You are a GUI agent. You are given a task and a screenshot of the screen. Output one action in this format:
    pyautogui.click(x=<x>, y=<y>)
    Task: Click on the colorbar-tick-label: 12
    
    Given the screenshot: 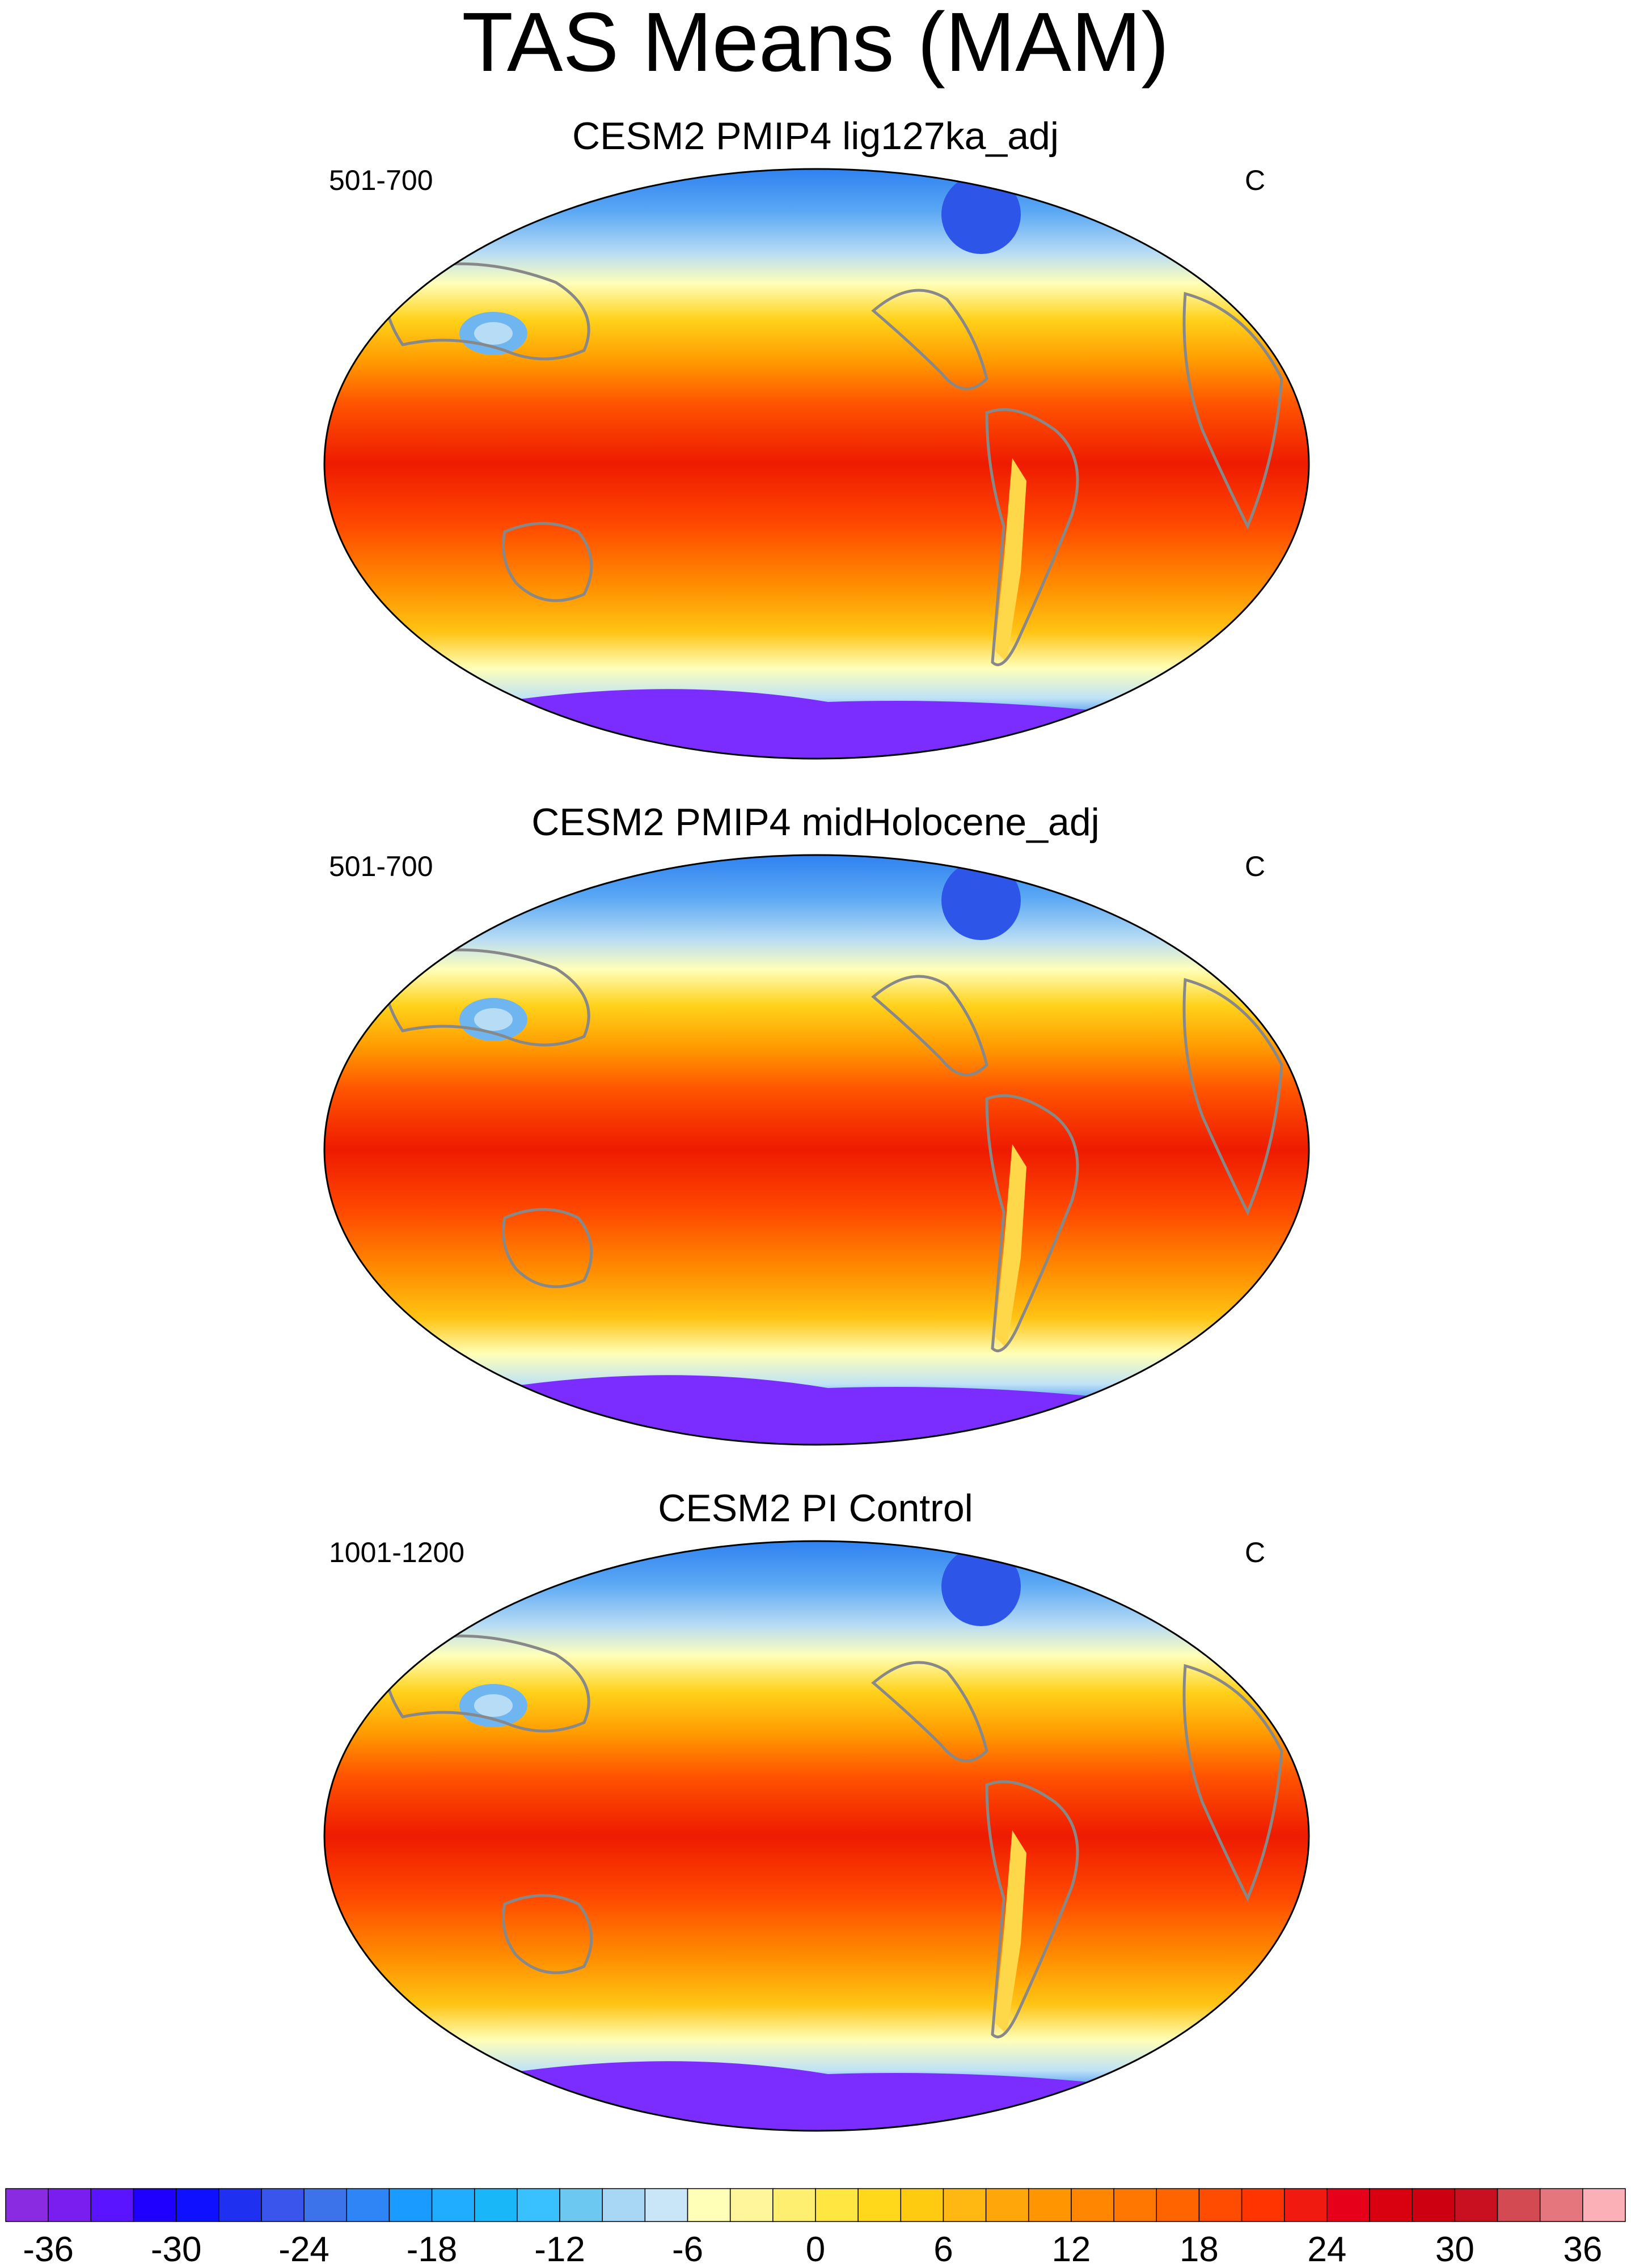 What is the action you would take?
    pyautogui.click(x=1071, y=2249)
    